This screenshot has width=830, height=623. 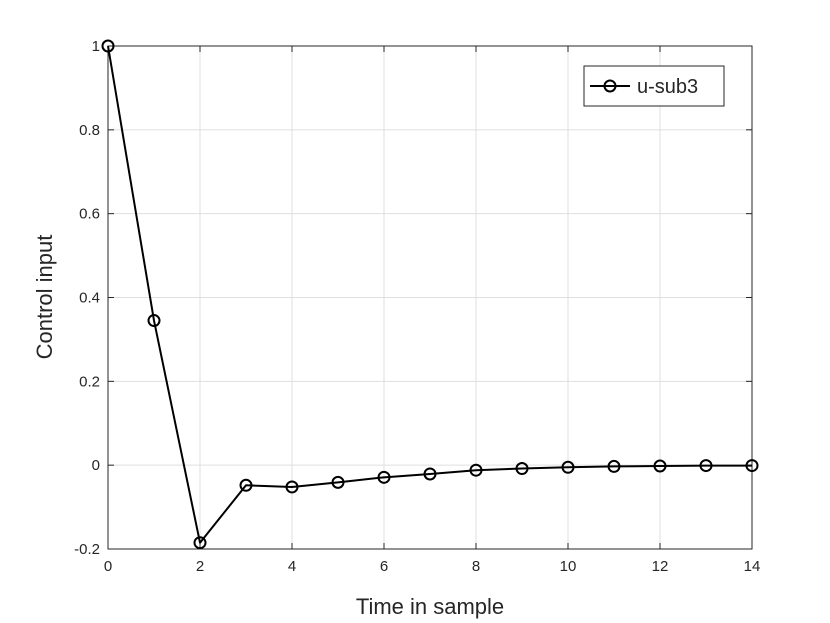 What do you see at coordinates (660, 566) in the screenshot?
I see `x-tick-label: 12` at bounding box center [660, 566].